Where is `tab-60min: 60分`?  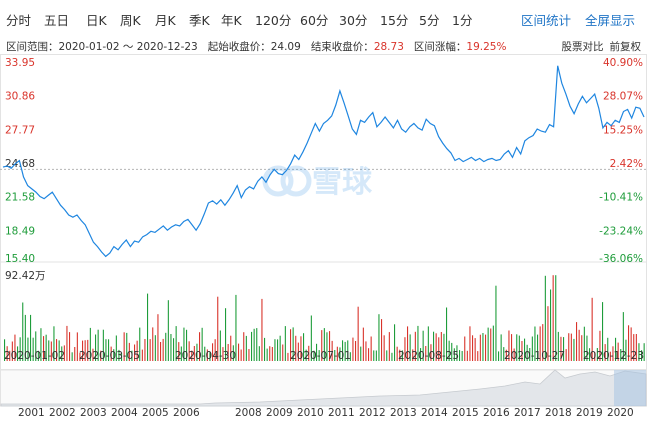
tab-60min: 60分 is located at coordinates (314, 20).